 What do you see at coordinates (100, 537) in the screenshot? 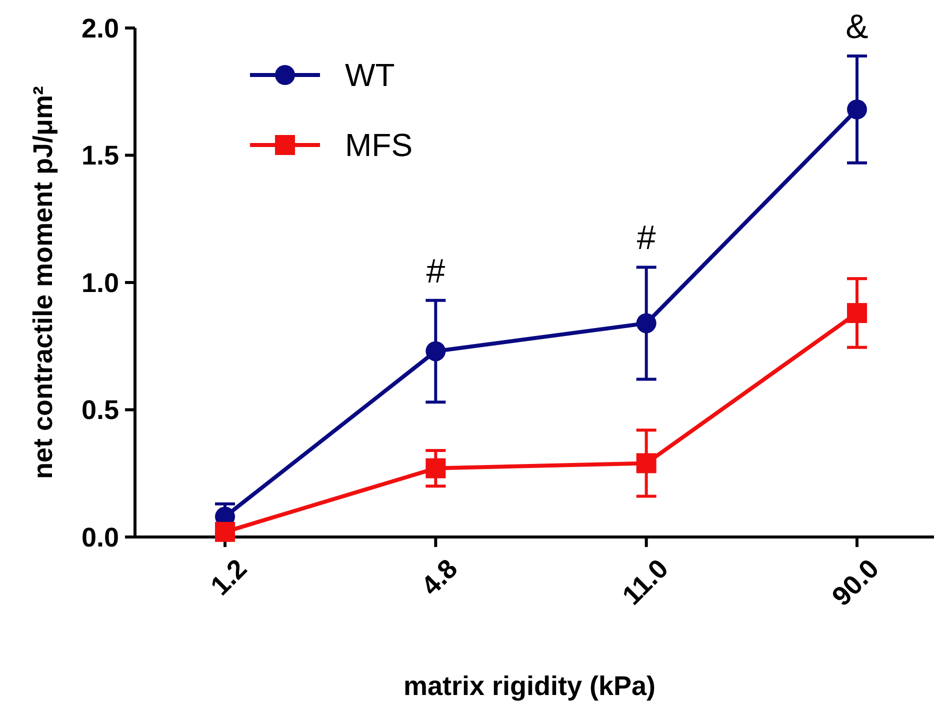
I see `y-tick-label: 0.0` at bounding box center [100, 537].